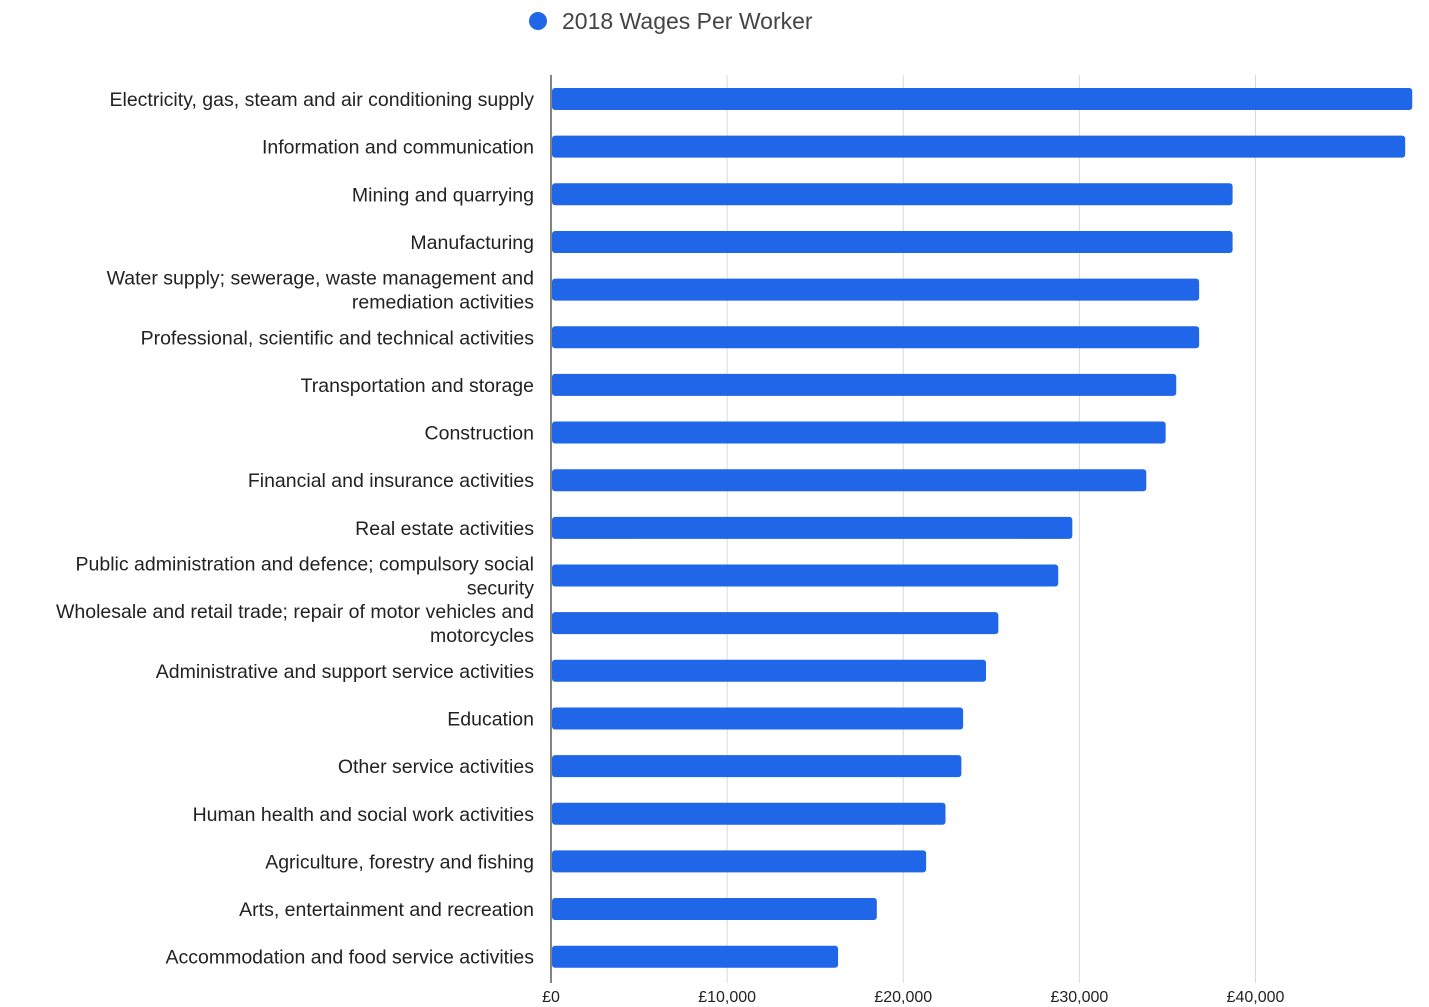 The width and height of the screenshot is (1429, 1007). What do you see at coordinates (364, 815) in the screenshot?
I see `category-label: Human health and social work activities` at bounding box center [364, 815].